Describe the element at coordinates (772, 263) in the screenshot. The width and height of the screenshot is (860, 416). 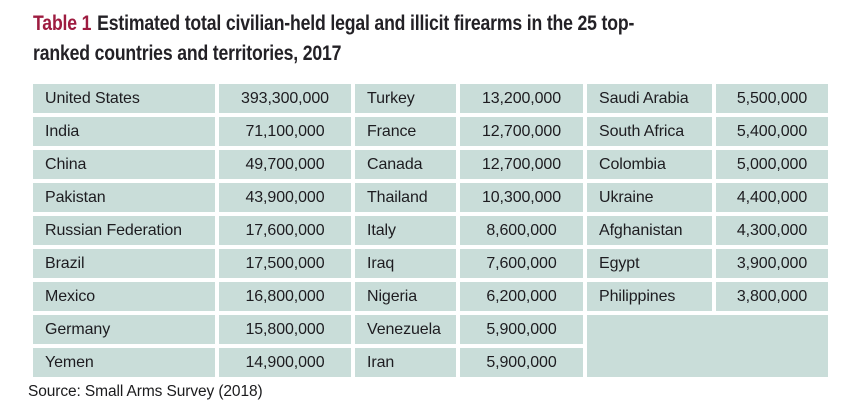
I see `value-cell: 3,900,000` at that location.